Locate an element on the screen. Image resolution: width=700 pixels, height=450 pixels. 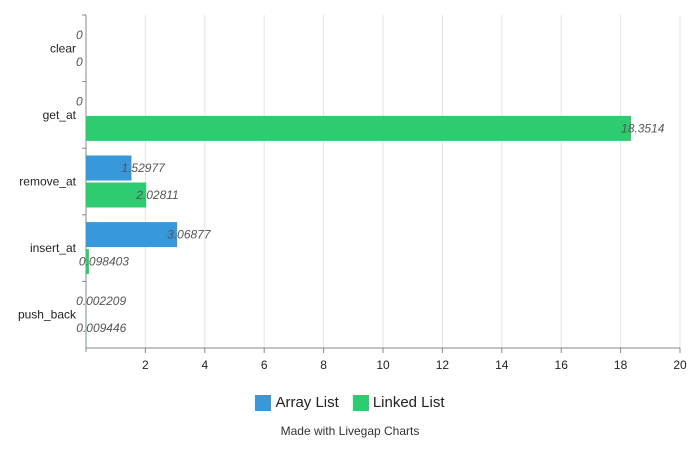
x-tick-label: 2 is located at coordinates (145, 365).